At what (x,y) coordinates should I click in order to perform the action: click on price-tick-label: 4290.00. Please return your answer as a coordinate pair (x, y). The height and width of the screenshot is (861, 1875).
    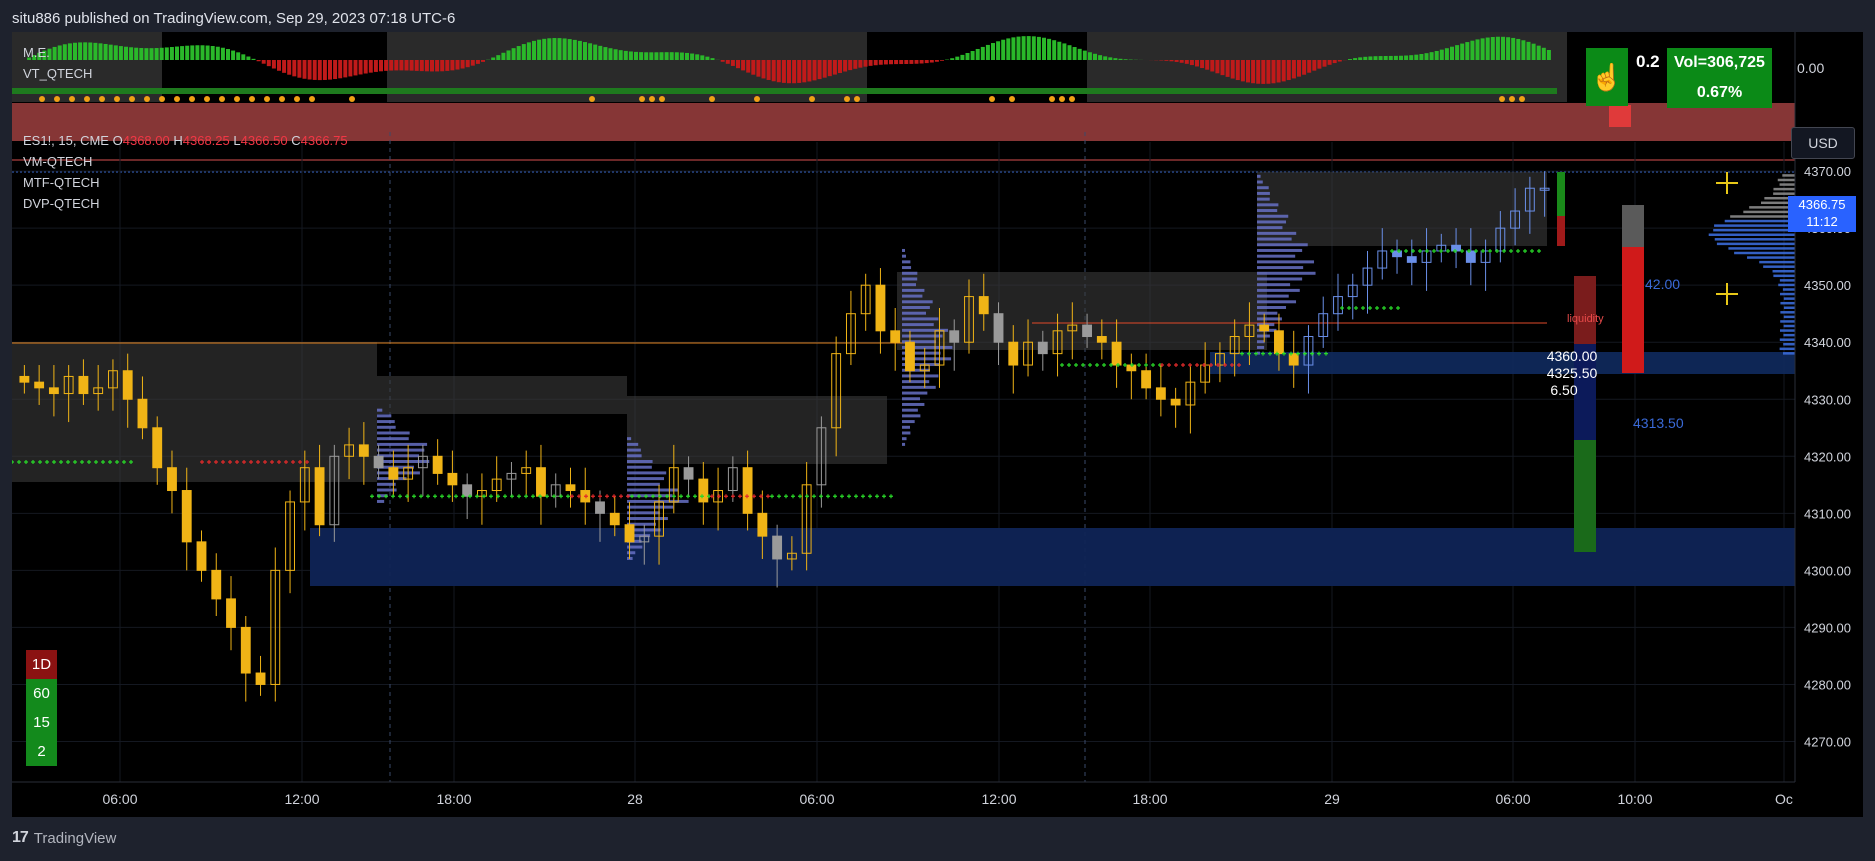
    Looking at the image, I should click on (1827, 627).